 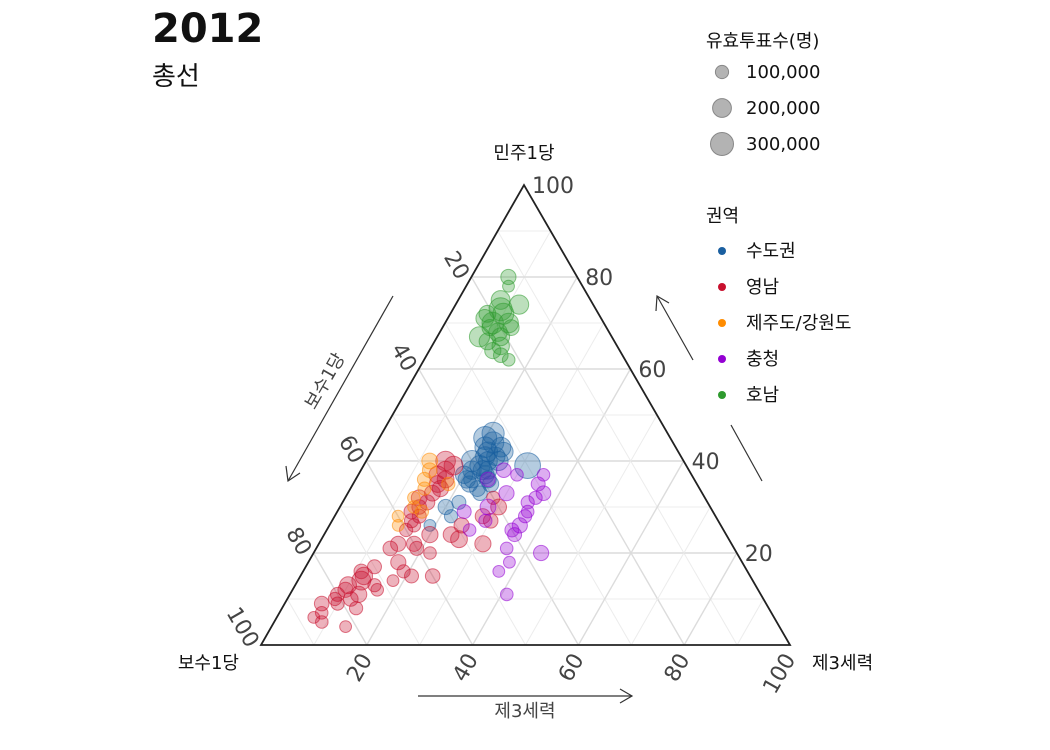 What do you see at coordinates (762, 359) in the screenshot?
I see `color-legend-label: 충청` at bounding box center [762, 359].